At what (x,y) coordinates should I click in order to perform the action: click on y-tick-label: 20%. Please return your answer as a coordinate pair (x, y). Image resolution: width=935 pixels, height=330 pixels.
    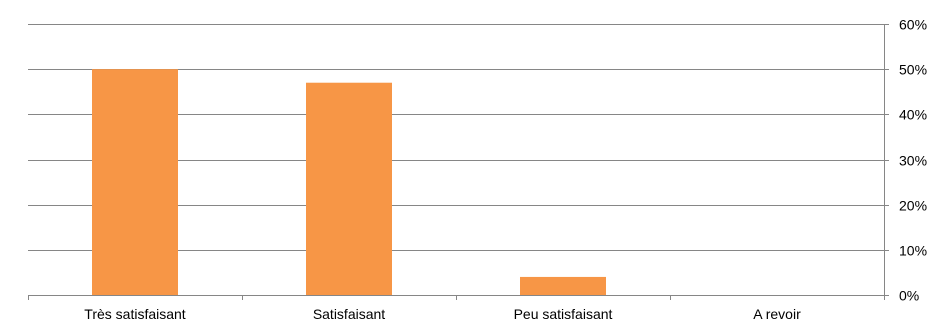
    Looking at the image, I should click on (913, 206).